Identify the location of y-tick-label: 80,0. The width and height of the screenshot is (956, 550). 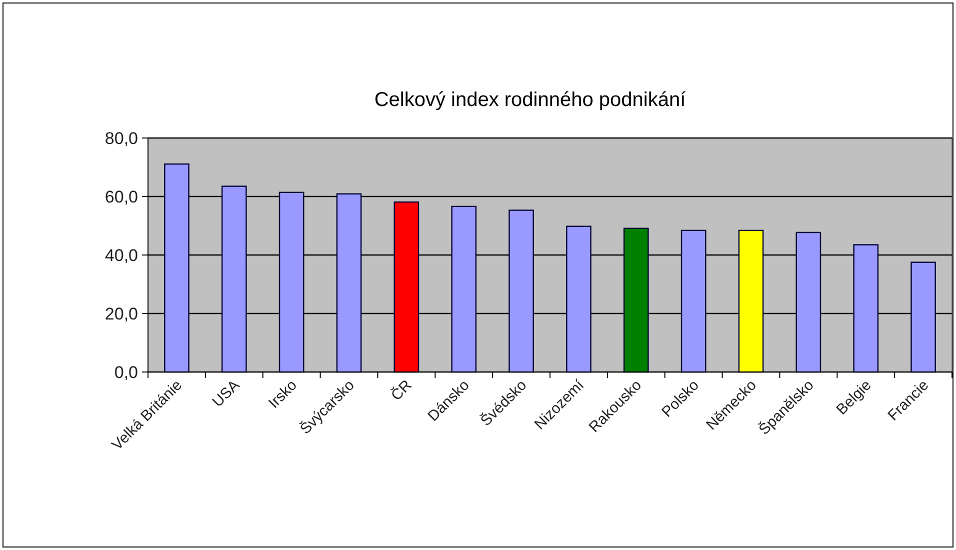
(121, 138).